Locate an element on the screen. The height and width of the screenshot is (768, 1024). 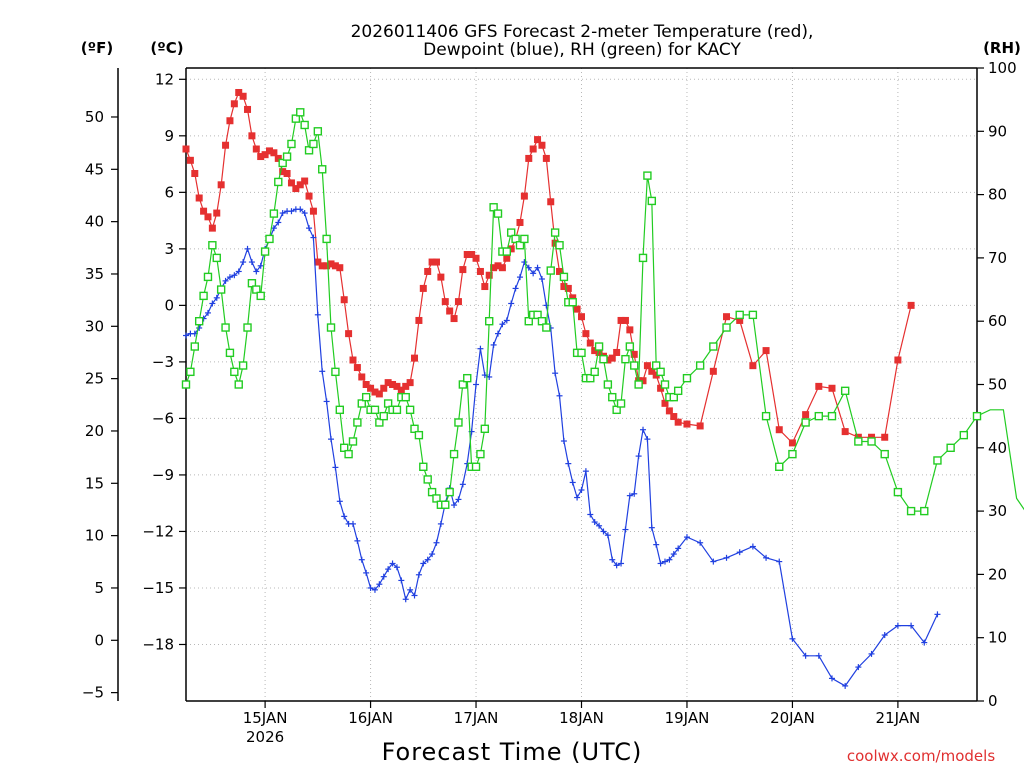
celsius-tick-label: −12 is located at coordinates (158, 531).